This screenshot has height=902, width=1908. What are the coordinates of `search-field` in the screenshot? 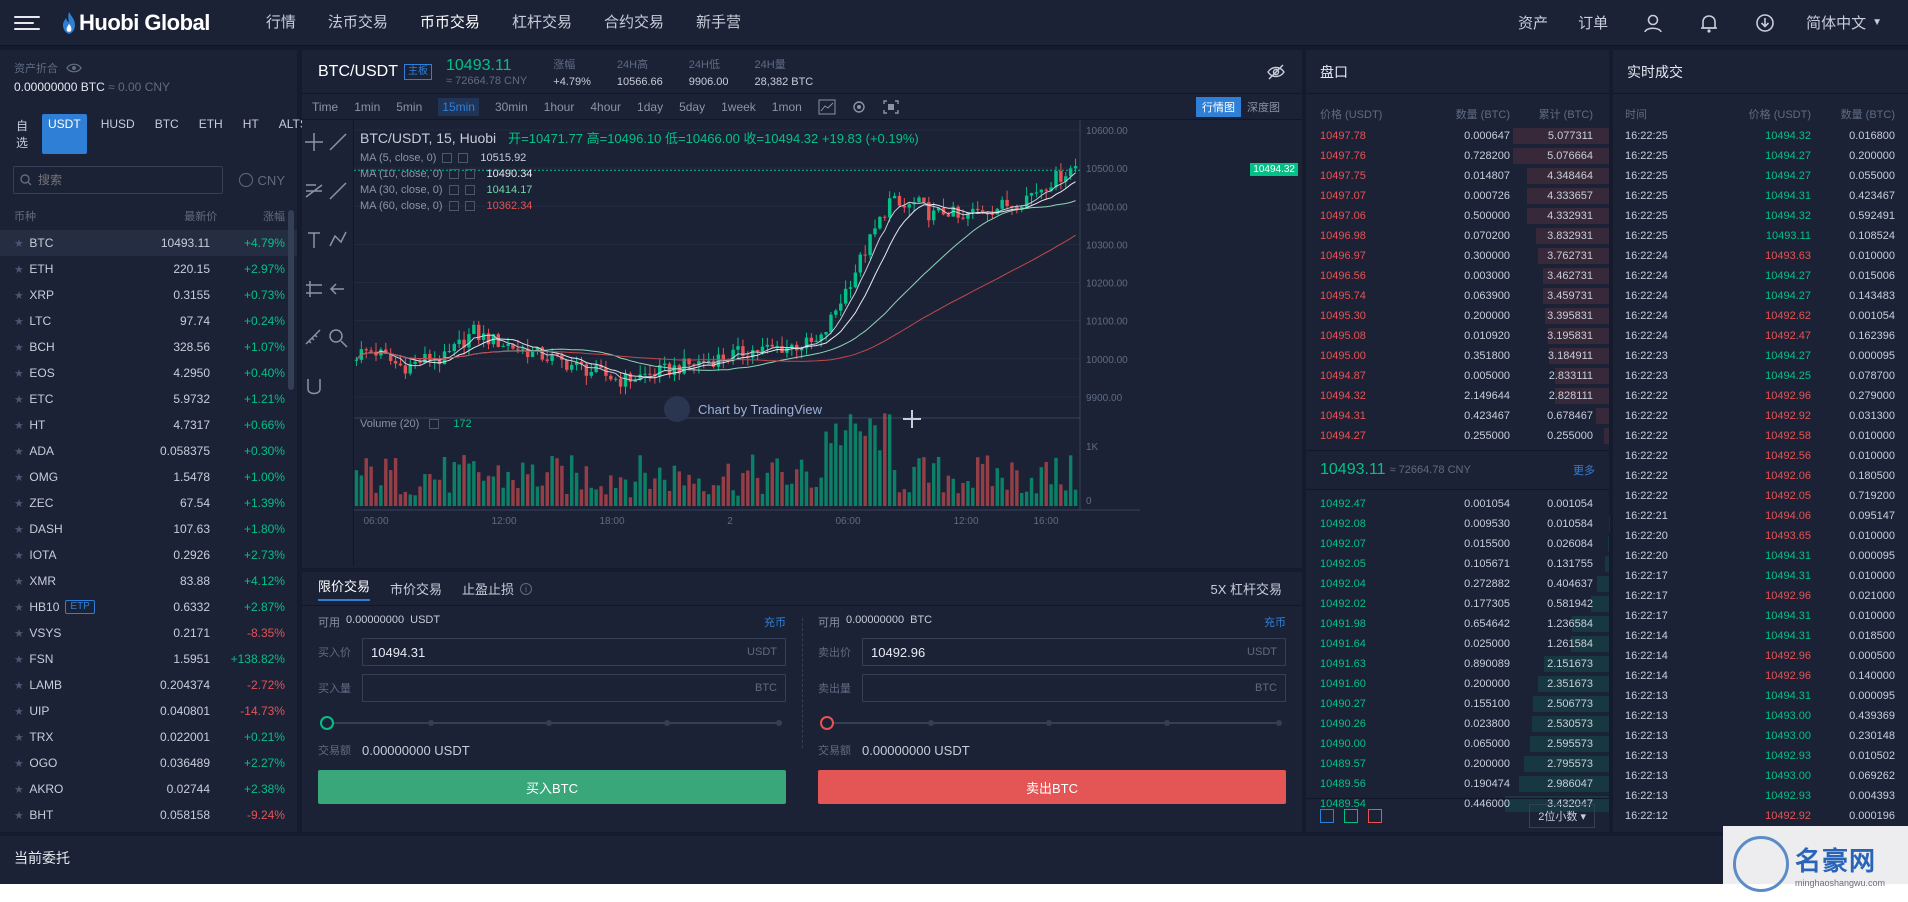 It's located at (118, 180).